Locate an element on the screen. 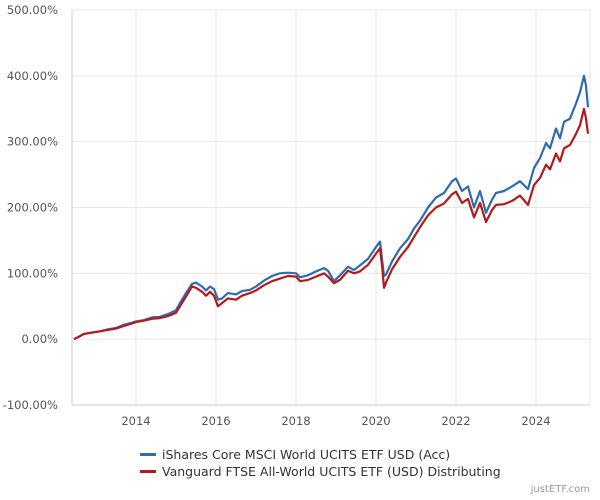 Image resolution: width=600 pixels, height=500 pixels. x-tick-label: 2014 is located at coordinates (135, 421).